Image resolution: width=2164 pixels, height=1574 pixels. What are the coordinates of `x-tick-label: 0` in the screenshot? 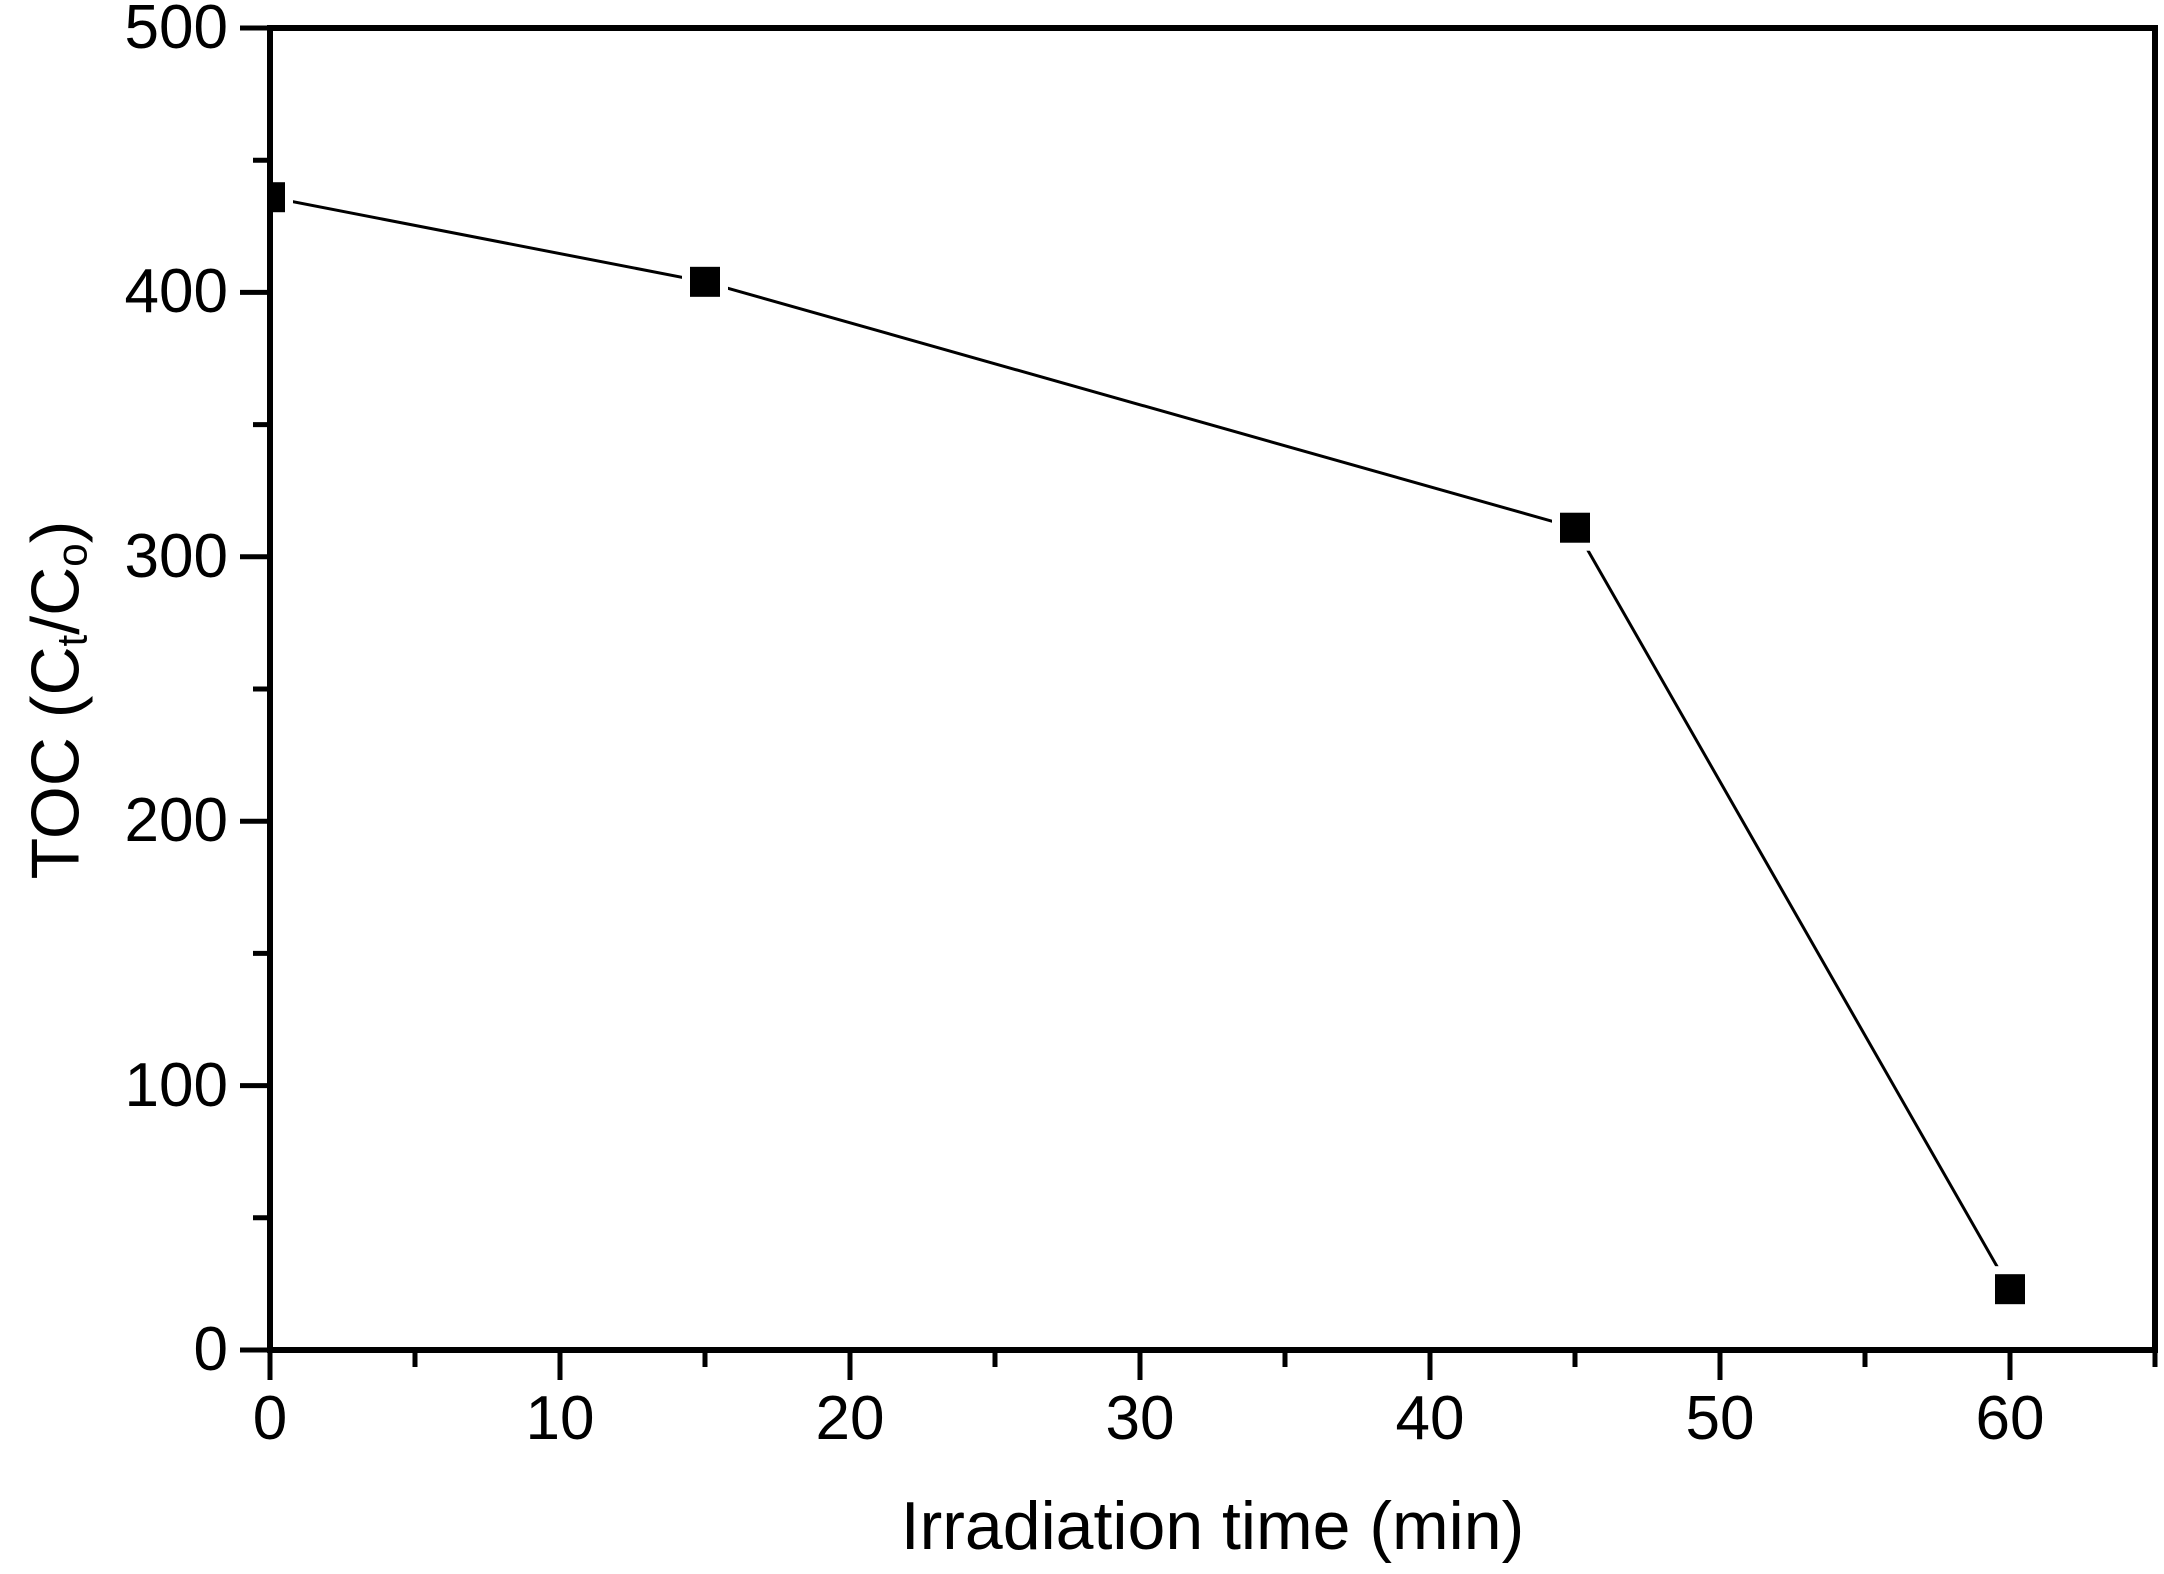 It's located at (270, 1418).